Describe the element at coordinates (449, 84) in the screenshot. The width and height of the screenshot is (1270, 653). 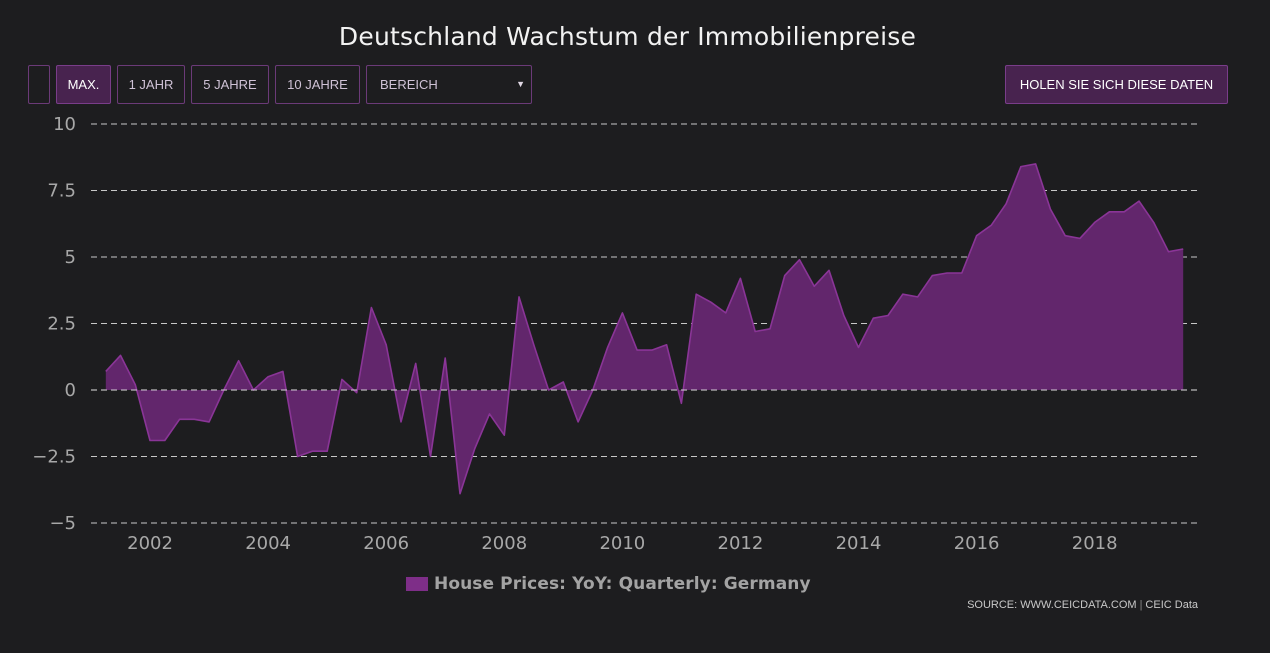
I see `range-select: BEREICH ▼` at that location.